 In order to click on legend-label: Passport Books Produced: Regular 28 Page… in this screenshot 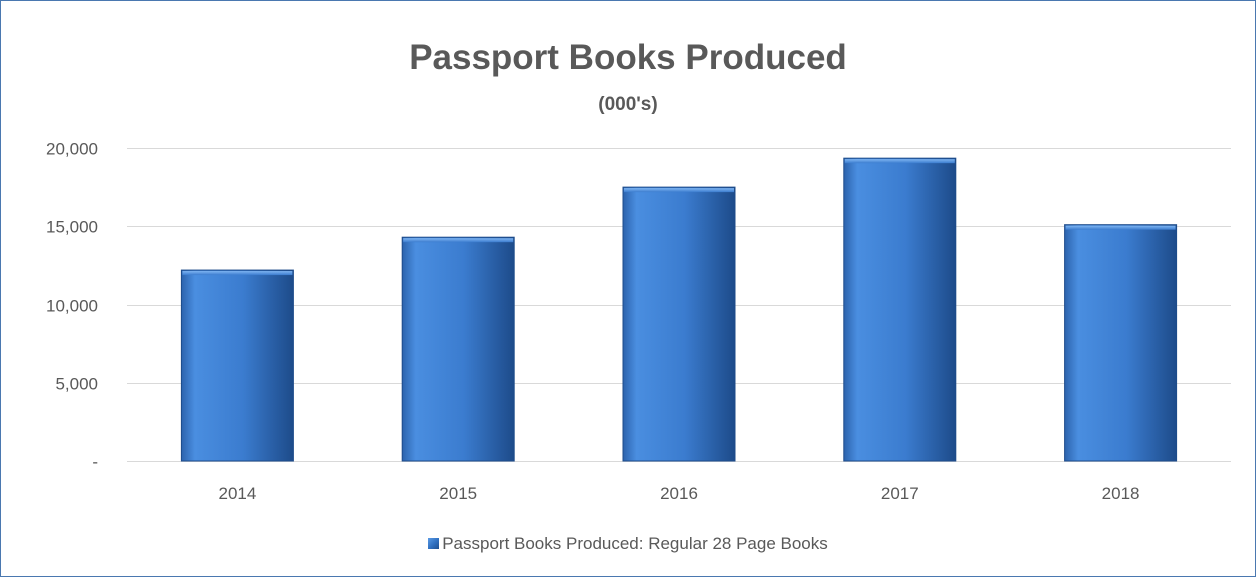, I will do `click(635, 543)`.